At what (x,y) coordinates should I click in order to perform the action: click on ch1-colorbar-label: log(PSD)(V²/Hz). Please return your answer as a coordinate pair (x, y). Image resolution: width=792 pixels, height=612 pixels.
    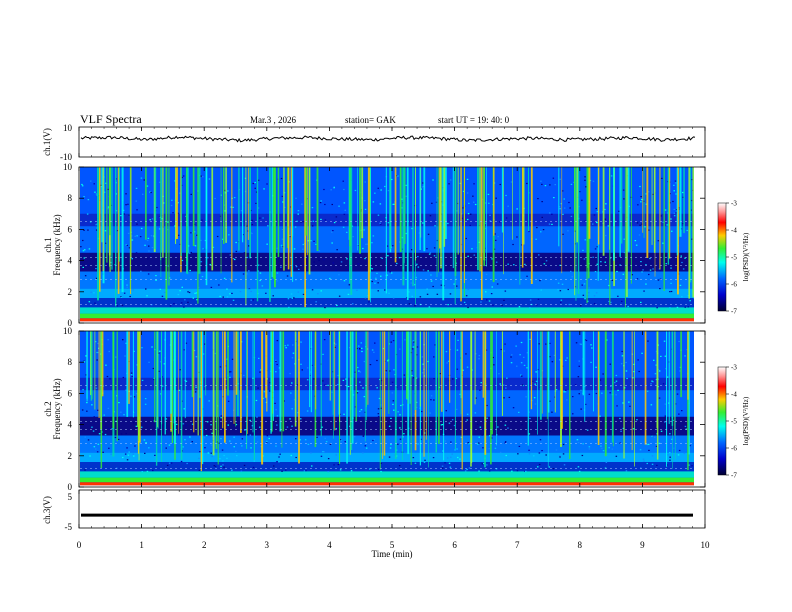
    Looking at the image, I should click on (746, 256).